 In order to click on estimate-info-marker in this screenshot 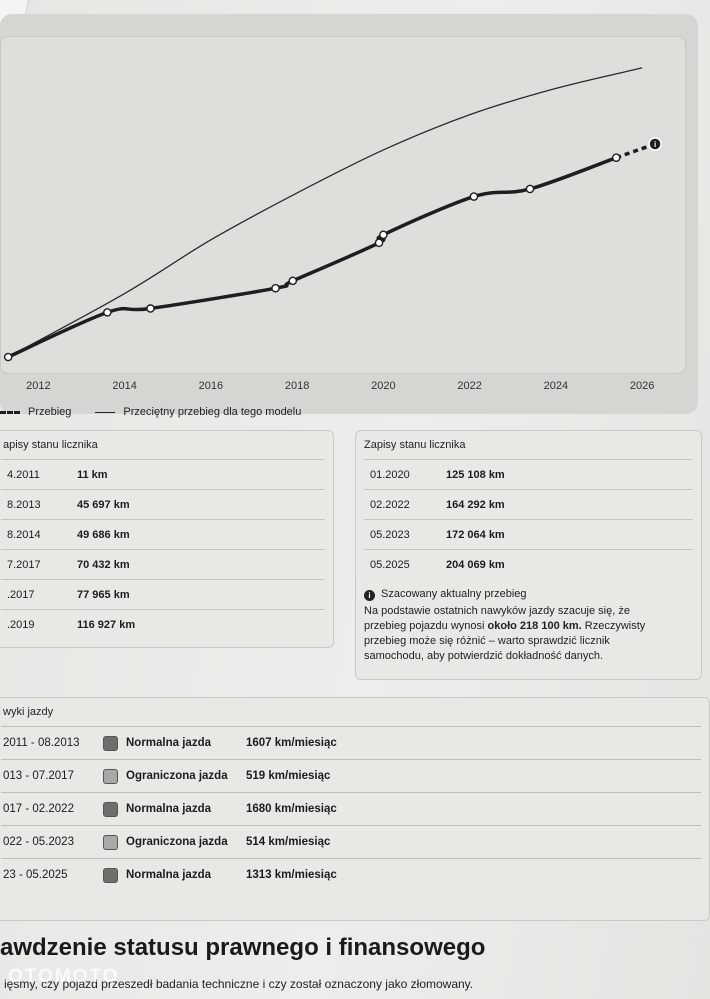, I will do `click(655, 144)`.